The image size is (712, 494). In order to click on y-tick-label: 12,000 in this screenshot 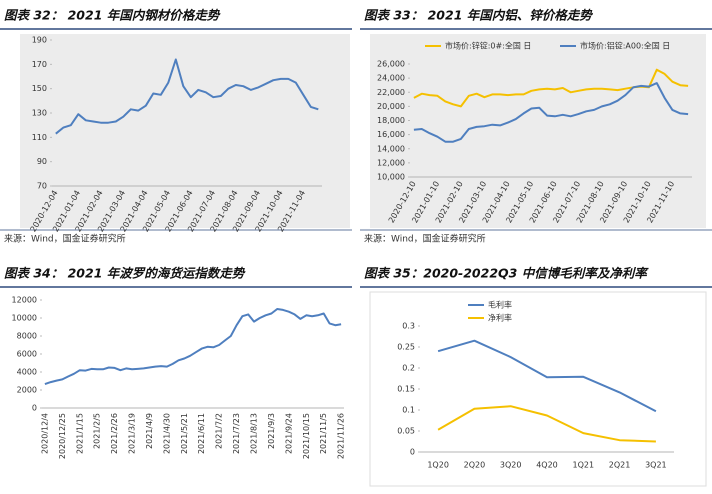, I will do `click(391, 162)`.